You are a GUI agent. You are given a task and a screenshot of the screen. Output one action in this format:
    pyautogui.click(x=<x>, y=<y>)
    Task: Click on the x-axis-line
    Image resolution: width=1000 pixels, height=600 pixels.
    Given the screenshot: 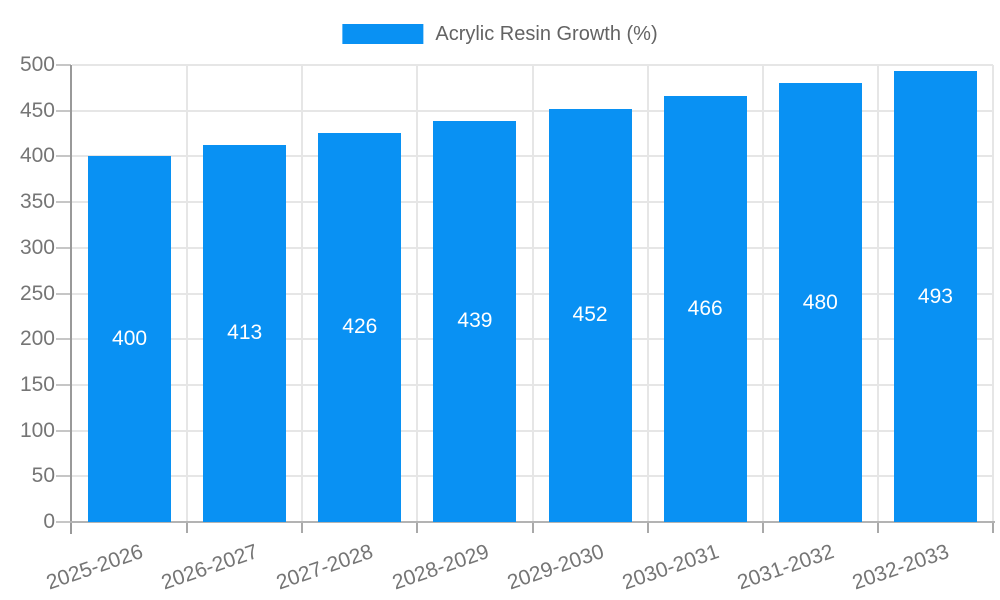 What is the action you would take?
    pyautogui.click(x=532, y=522)
    